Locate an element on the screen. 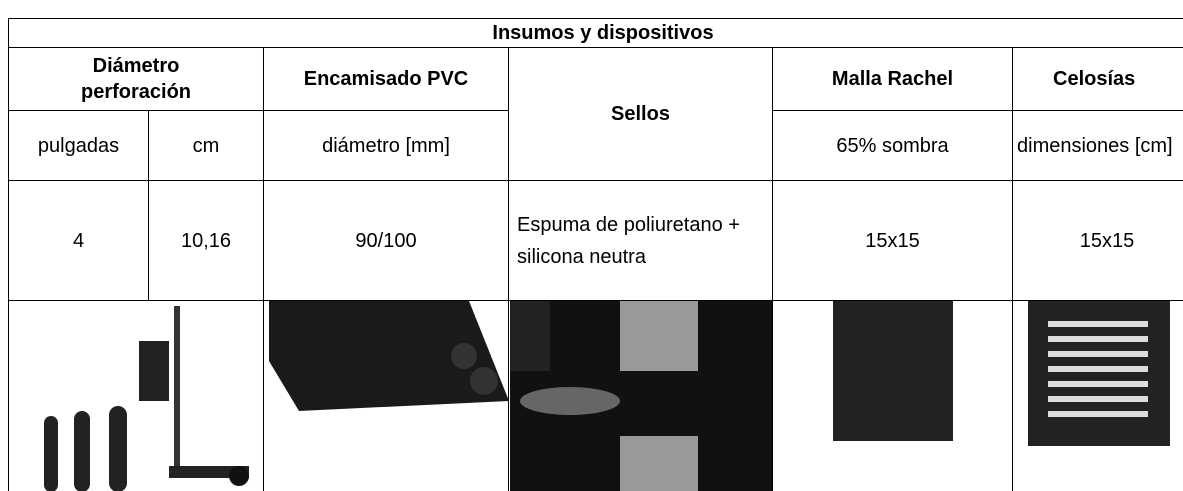  table-title: Insumos y dispositivos is located at coordinates (595, 33).